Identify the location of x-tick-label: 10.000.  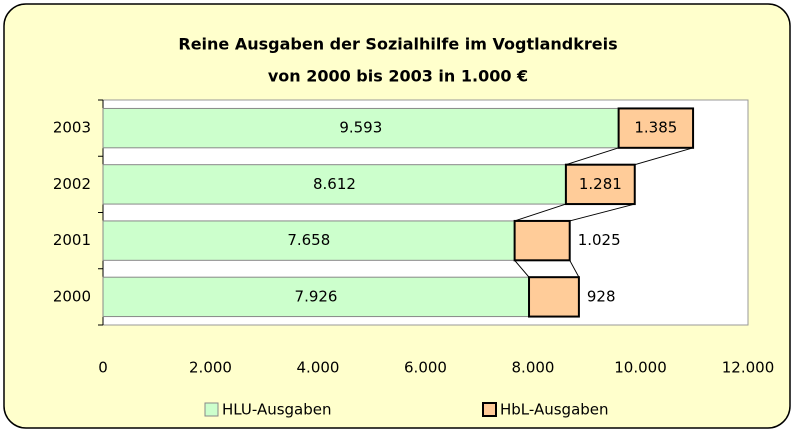
(640, 368).